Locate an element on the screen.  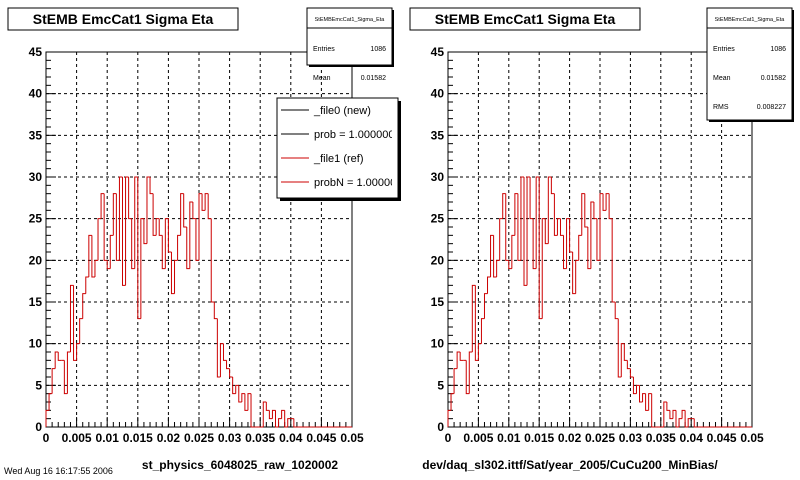
title-box is located at coordinates (123, 19).